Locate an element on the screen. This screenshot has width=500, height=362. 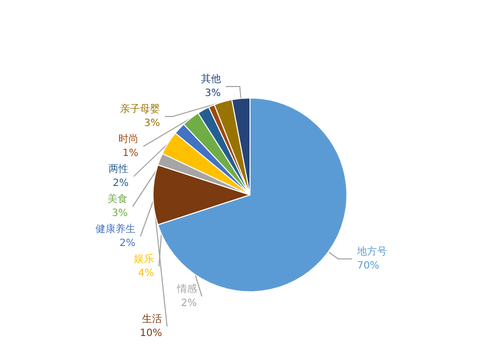
slice-label: 亲子母婴 is located at coordinates (140, 108).